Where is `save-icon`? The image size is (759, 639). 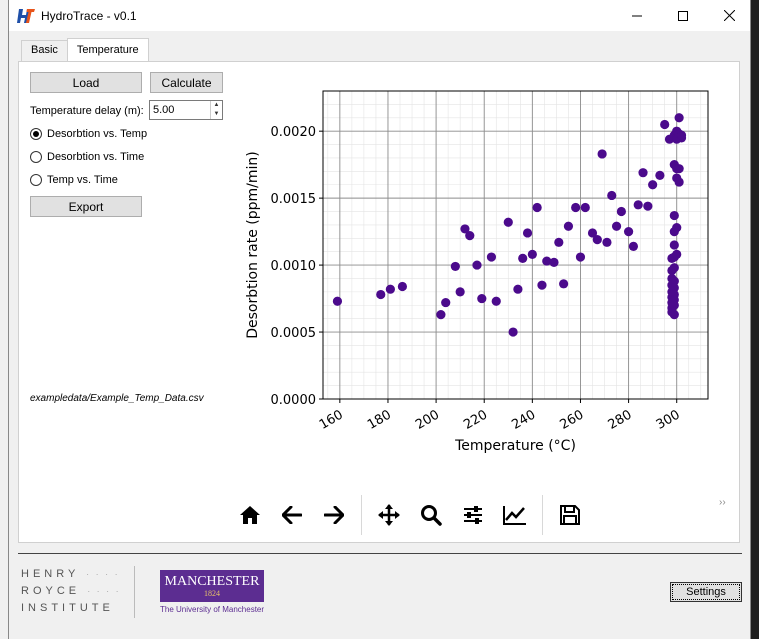
save-icon is located at coordinates (570, 515).